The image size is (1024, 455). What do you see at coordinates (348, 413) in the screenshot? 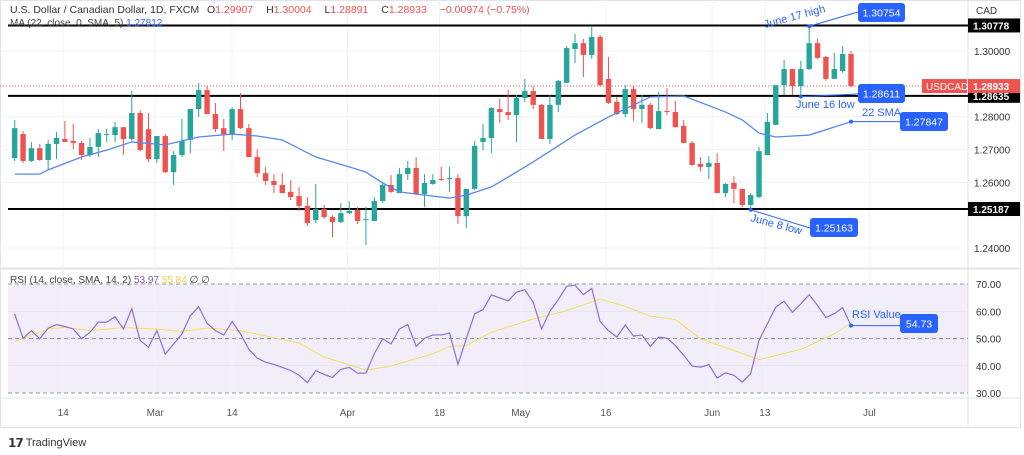
I see `x-tick-label: Apr` at bounding box center [348, 413].